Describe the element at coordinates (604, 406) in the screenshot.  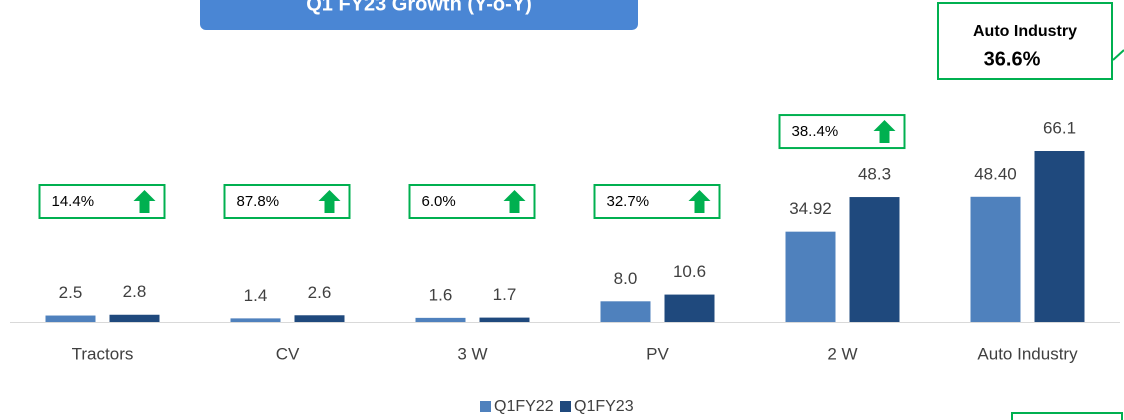
I see `legend-label: Q1FY23` at that location.